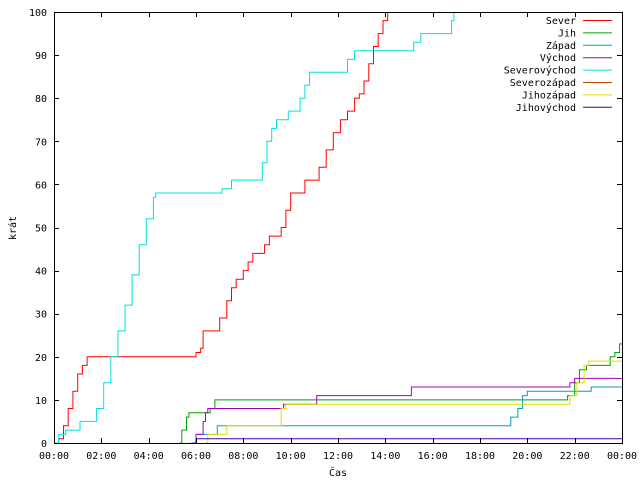 The width and height of the screenshot is (640, 480). I want to click on y-tick-label: 80, so click(41, 99).